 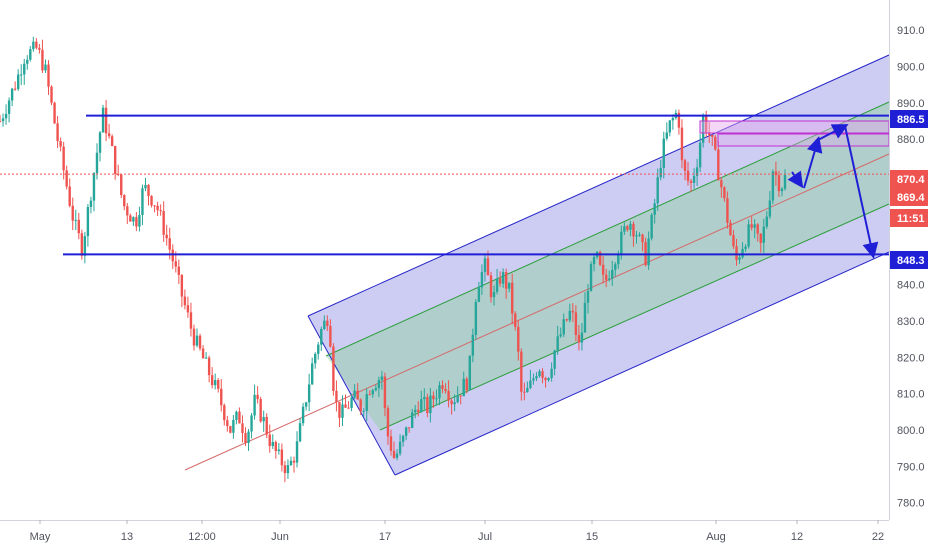 I want to click on time-tick-label: 15, so click(x=592, y=537).